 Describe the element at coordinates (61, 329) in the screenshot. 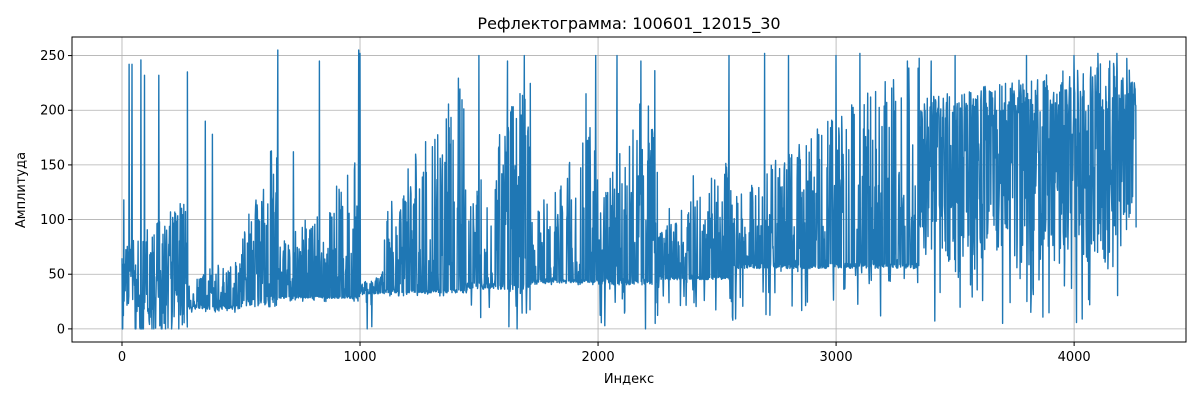

I see `y-tick-label: 0` at that location.